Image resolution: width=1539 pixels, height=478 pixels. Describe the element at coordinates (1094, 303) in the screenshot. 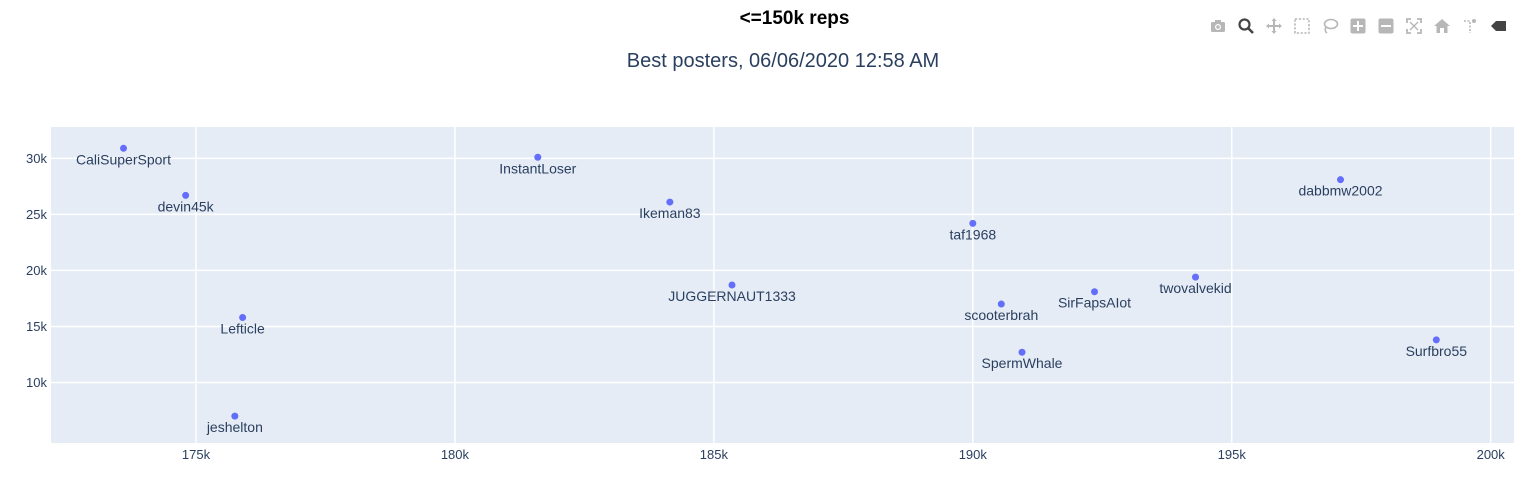

I see `point-label: SirFapsAIot` at that location.